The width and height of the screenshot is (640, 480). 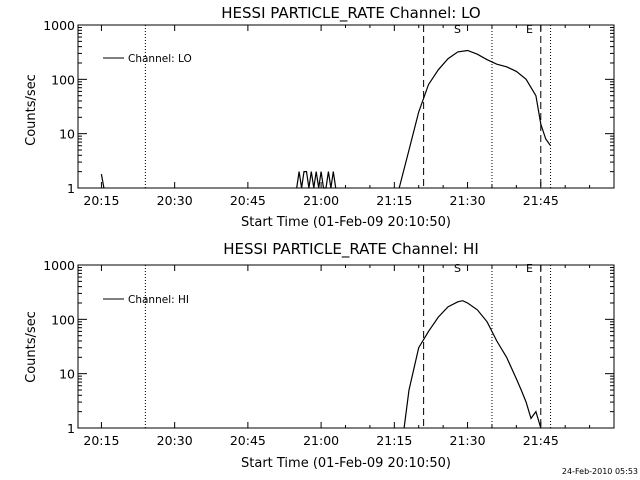 I want to click on footer-timestamp: 24-Feb-2010 05:53, so click(x=600, y=471).